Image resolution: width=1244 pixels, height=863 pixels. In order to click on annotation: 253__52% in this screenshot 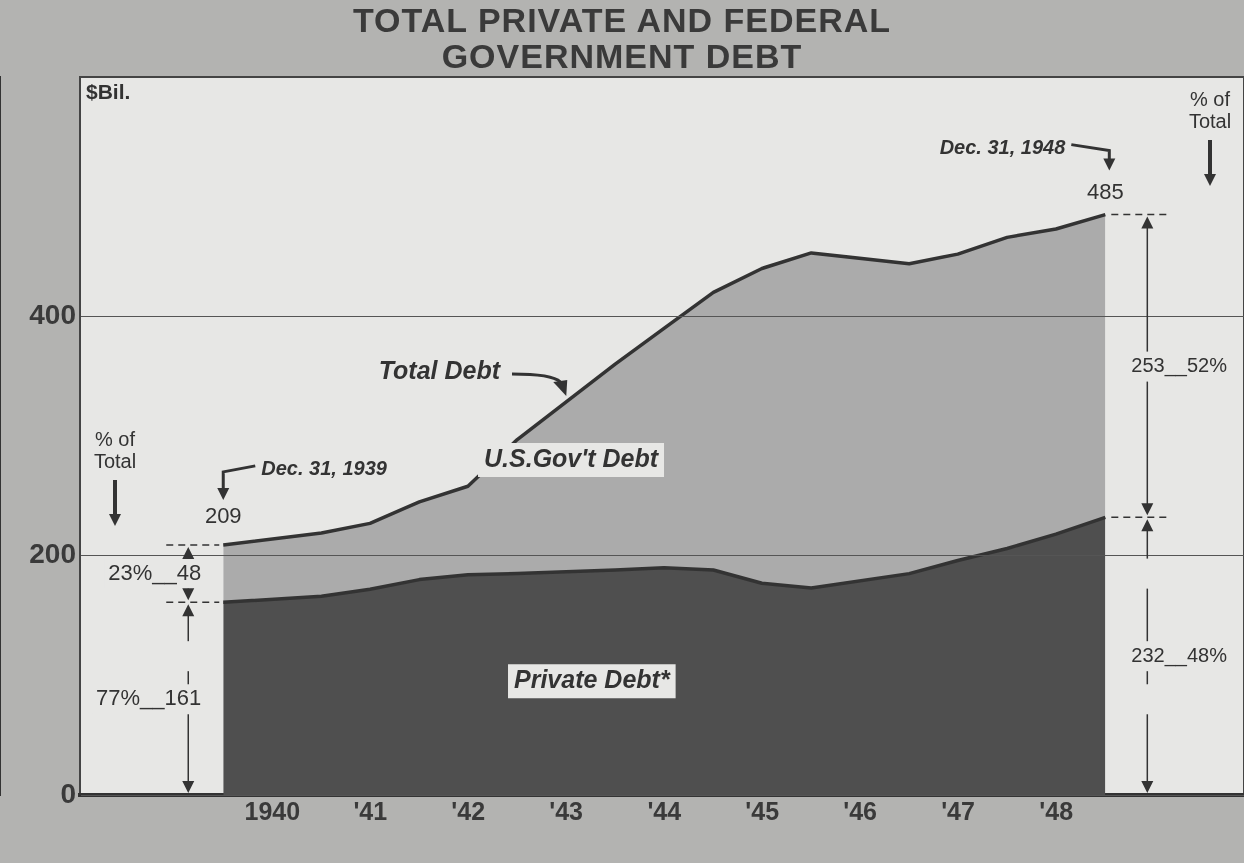, I will do `click(1179, 366)`.